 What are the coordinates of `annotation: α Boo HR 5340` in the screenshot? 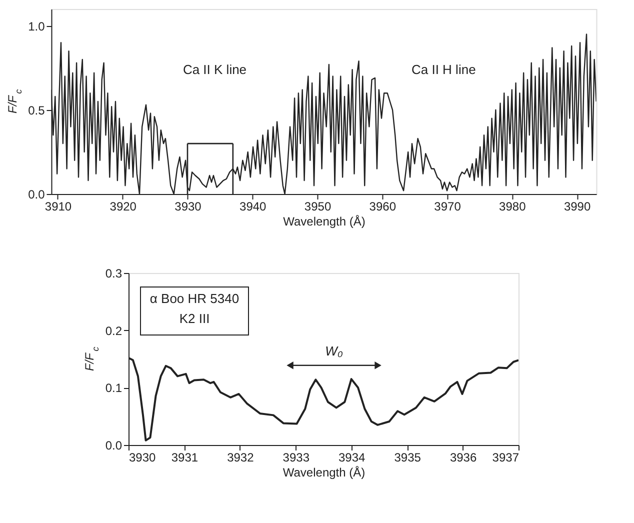 It's located at (195, 298).